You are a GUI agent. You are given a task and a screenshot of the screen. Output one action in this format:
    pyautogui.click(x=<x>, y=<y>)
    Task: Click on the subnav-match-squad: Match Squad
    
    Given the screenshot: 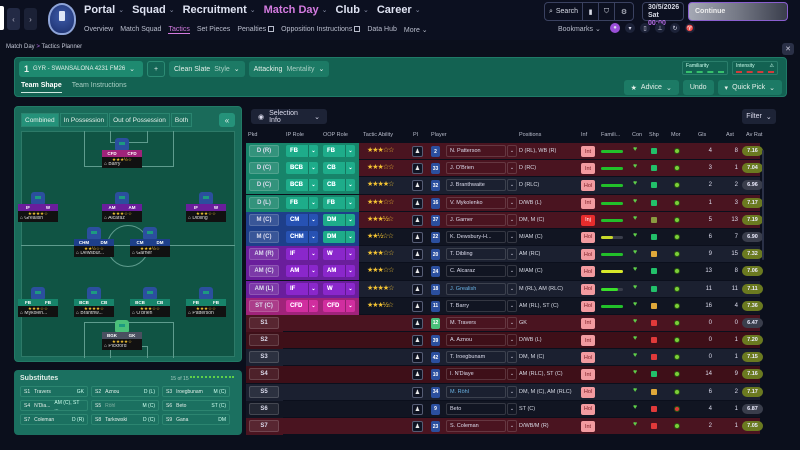 What is the action you would take?
    pyautogui.click(x=141, y=29)
    